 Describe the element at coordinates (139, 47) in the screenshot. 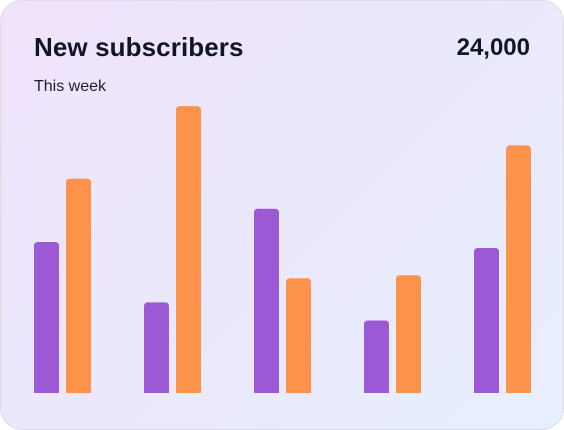

I see `card-title: New subscribers` at that location.